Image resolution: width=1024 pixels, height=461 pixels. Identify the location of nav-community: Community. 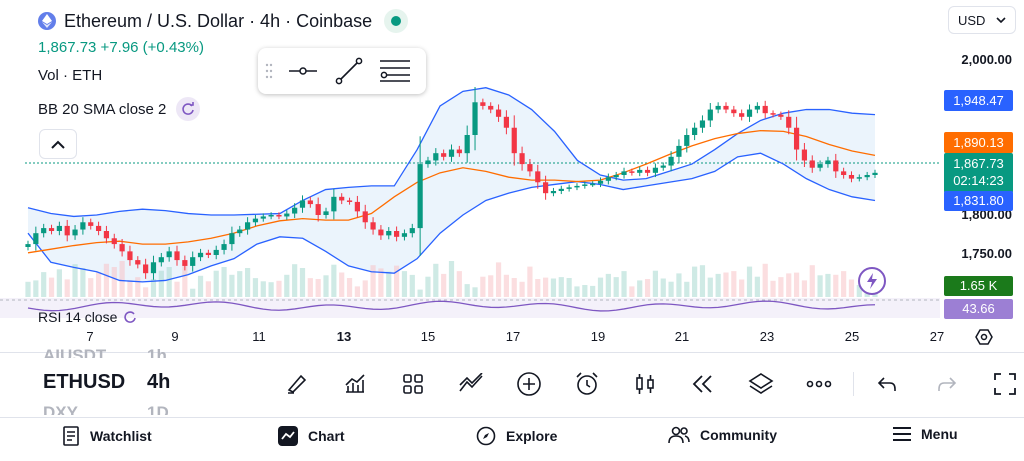
(722, 435).